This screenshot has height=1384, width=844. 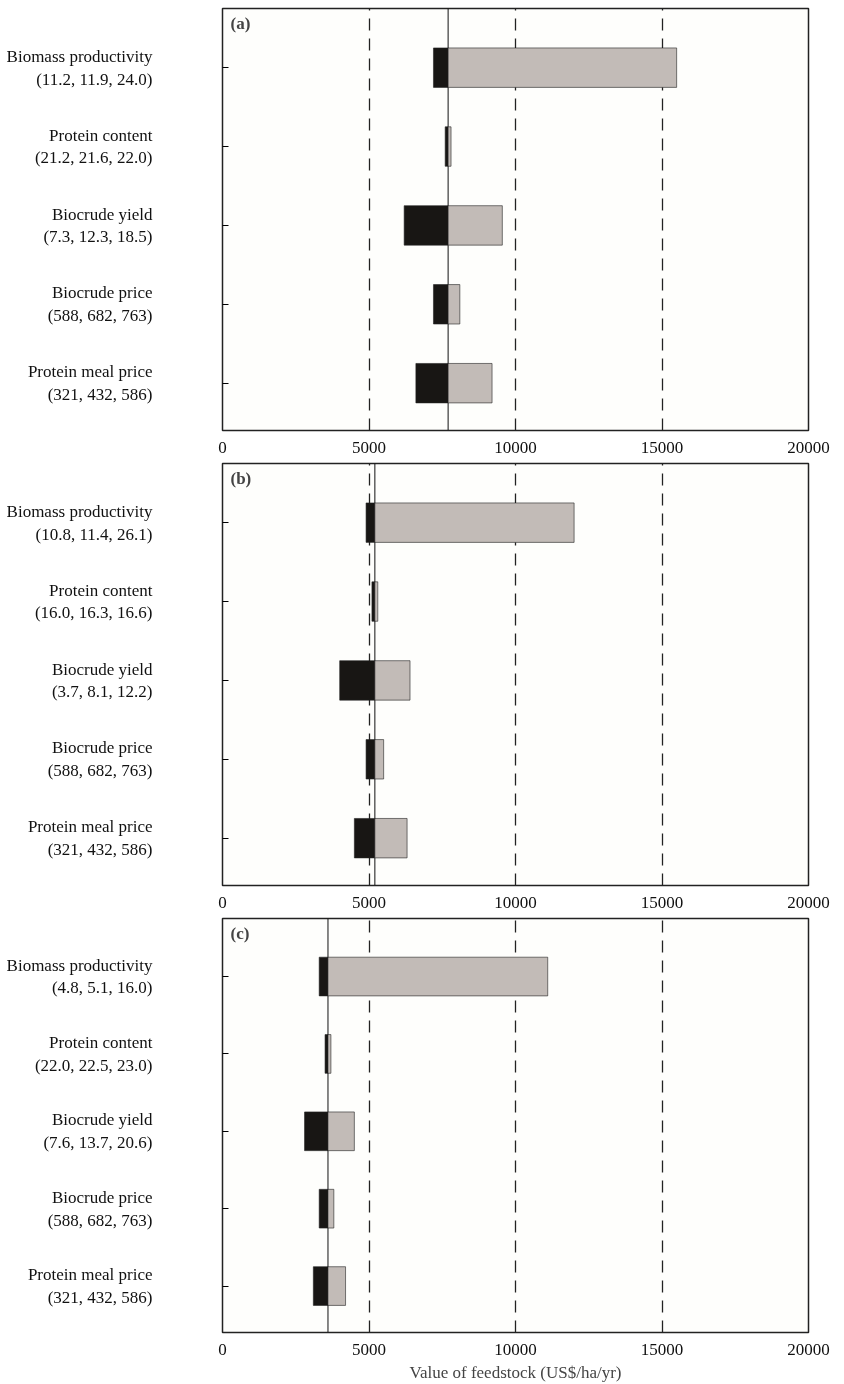 What do you see at coordinates (93, 146) in the screenshot?
I see `y-tick-label: Protein content (21.2, 21.6, 22.0)` at bounding box center [93, 146].